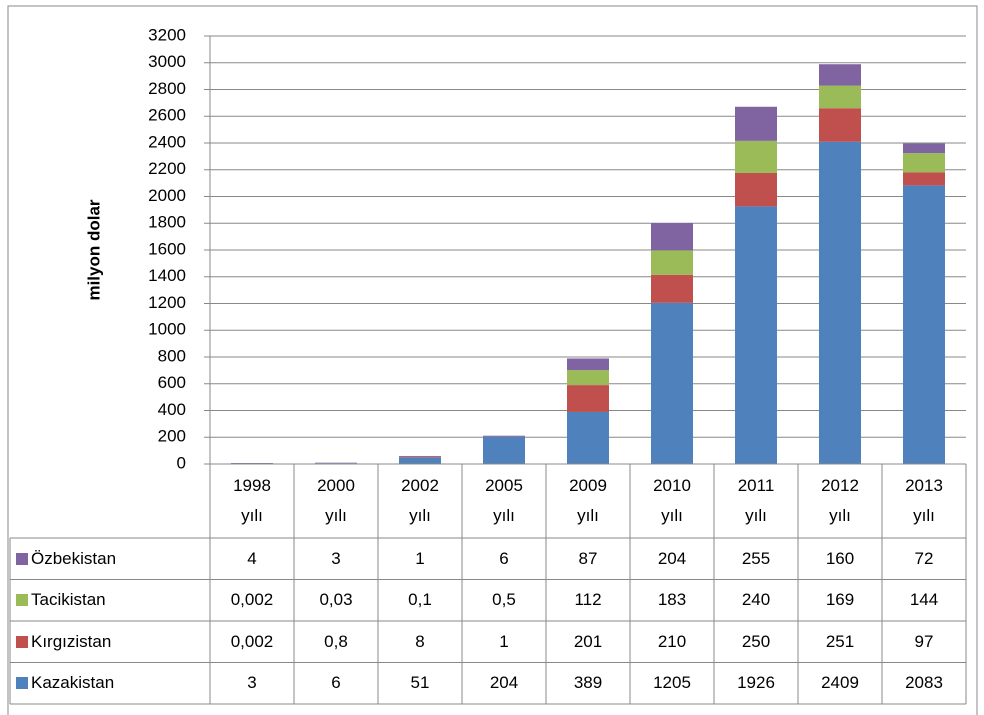 The image size is (984, 715). What do you see at coordinates (420, 683) in the screenshot?
I see `table-value: 51` at bounding box center [420, 683].